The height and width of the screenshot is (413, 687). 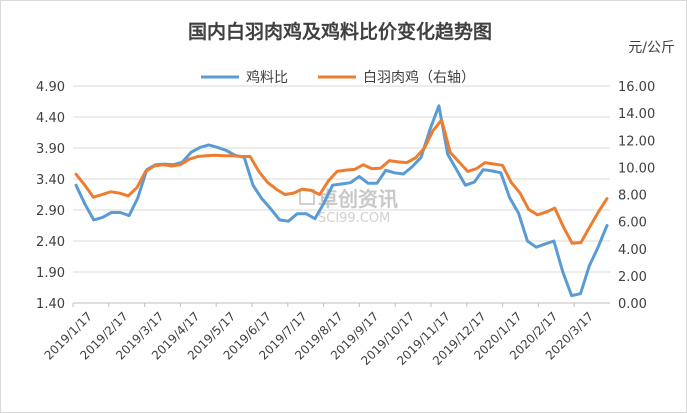 What do you see at coordinates (267, 77) in the screenshot?
I see `legend-label-ratio: 鸡料比` at bounding box center [267, 77].